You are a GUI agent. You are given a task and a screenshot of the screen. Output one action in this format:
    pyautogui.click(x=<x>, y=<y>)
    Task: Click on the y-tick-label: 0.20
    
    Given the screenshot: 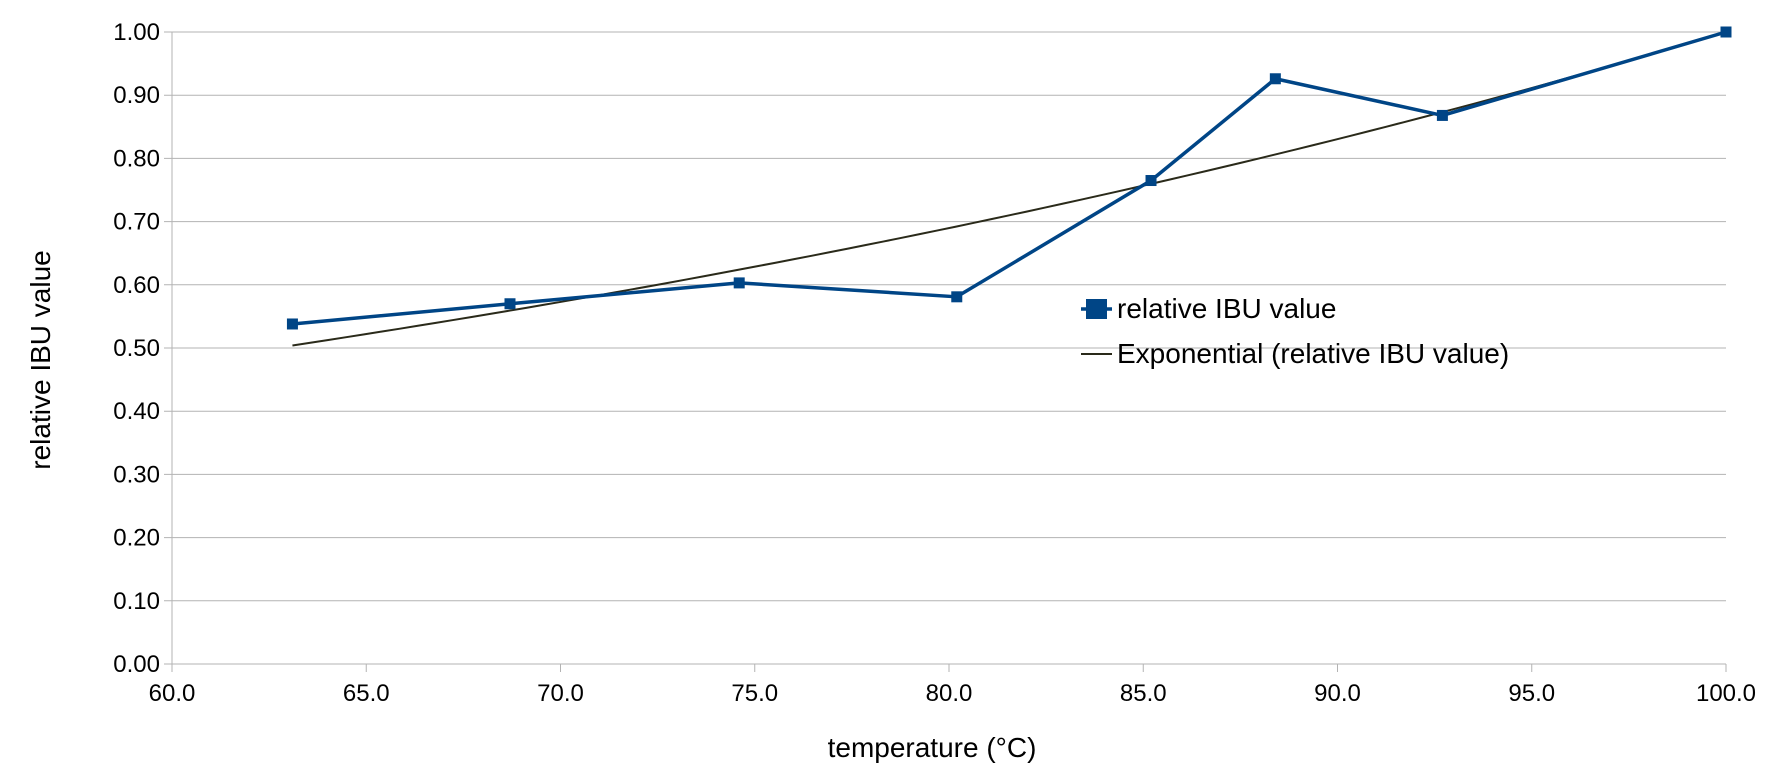 What is the action you would take?
    pyautogui.click(x=136, y=538)
    